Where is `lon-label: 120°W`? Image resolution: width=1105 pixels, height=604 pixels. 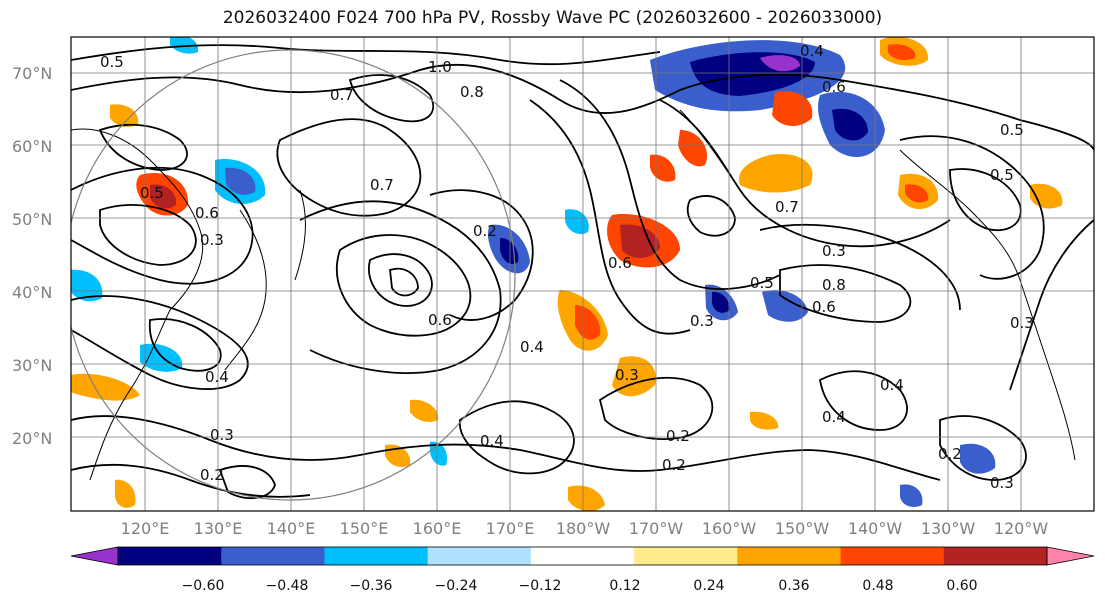
lon-label: 120°W is located at coordinates (1021, 528).